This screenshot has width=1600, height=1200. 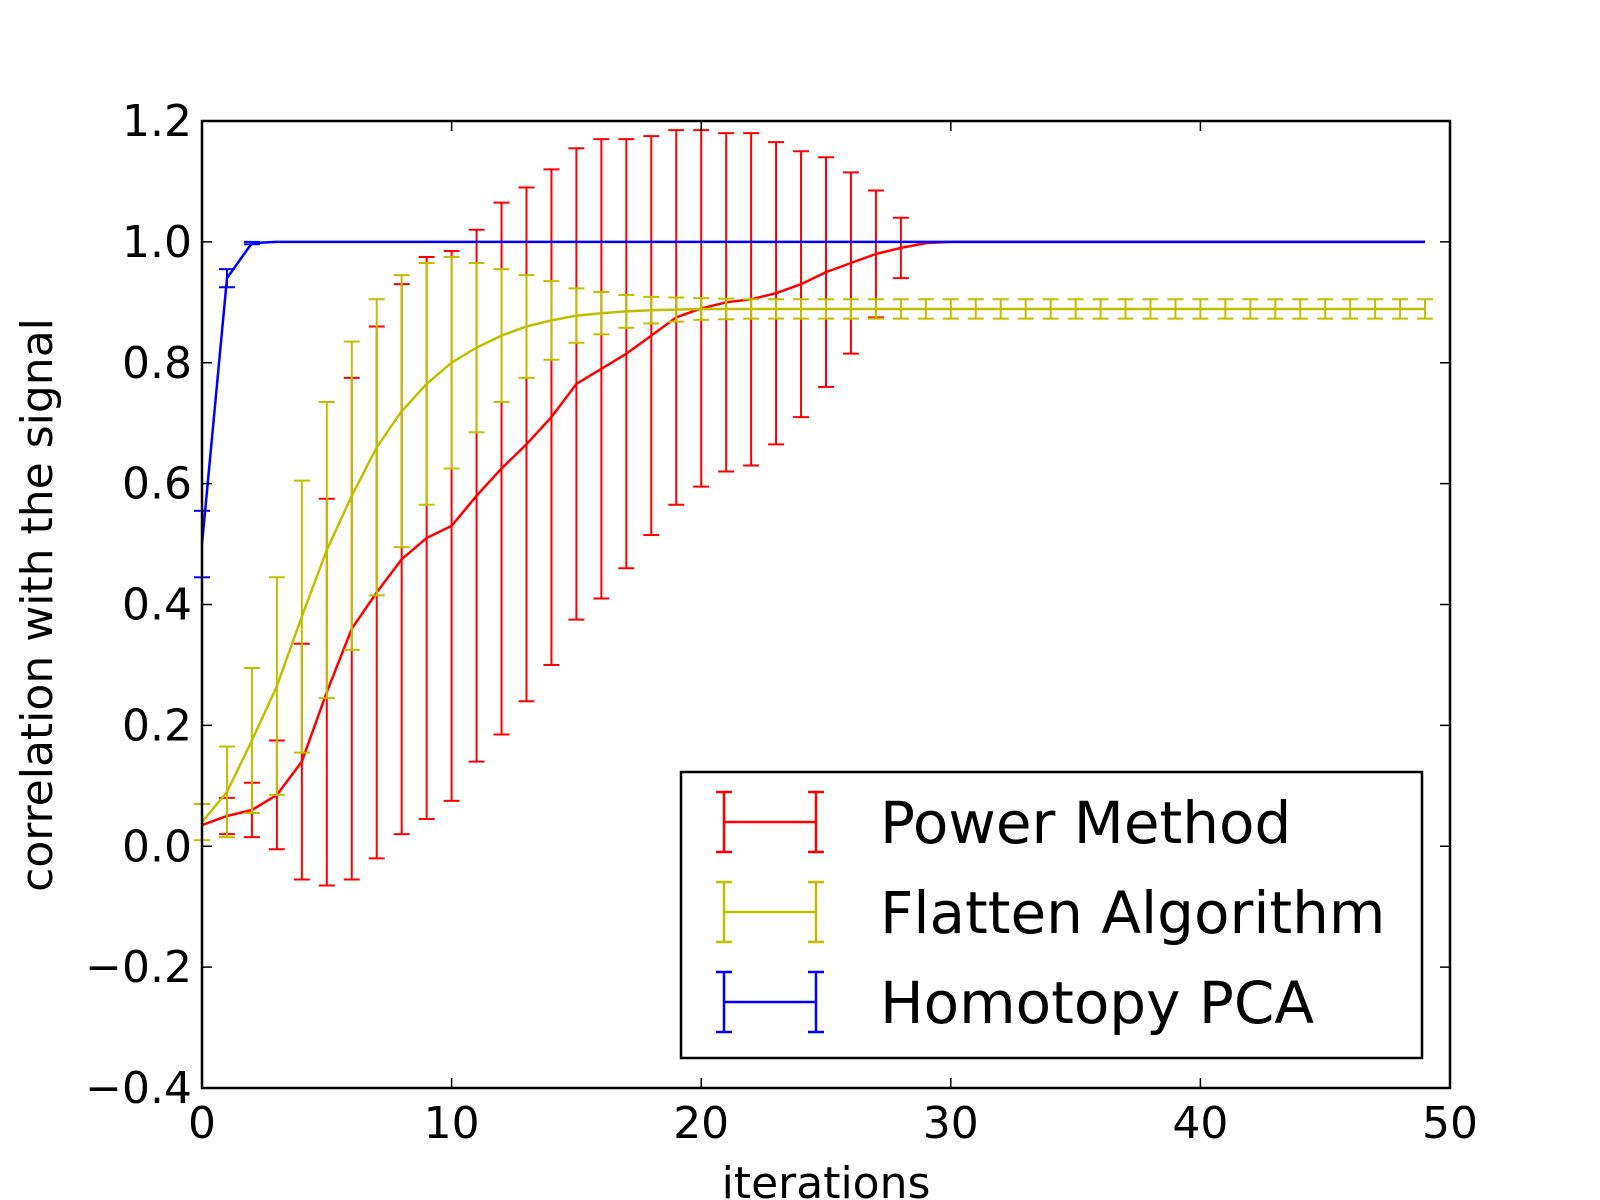 I want to click on x-tick-label: 40, so click(x=1200, y=1123).